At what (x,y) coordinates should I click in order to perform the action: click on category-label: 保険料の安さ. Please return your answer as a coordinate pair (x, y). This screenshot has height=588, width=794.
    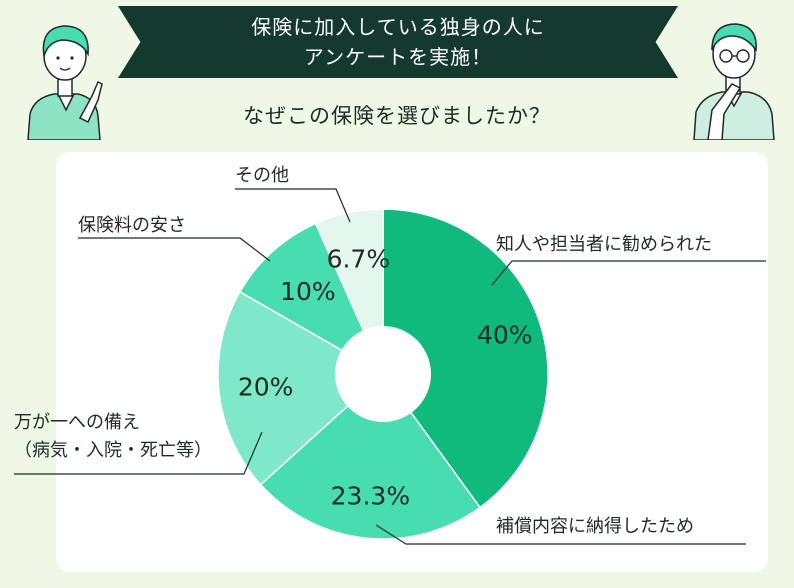
    Looking at the image, I should click on (132, 225).